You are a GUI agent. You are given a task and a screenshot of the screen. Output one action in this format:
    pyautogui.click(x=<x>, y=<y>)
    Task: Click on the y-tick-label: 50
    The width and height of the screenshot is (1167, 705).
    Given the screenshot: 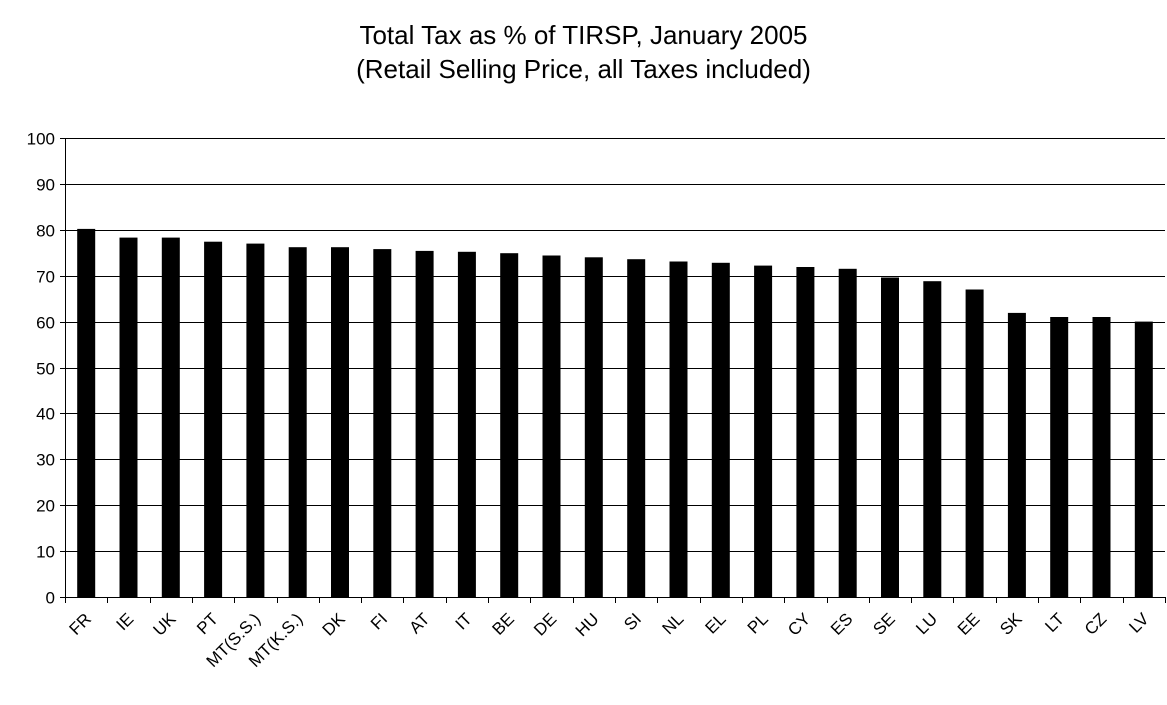 What is the action you would take?
    pyautogui.click(x=45, y=369)
    